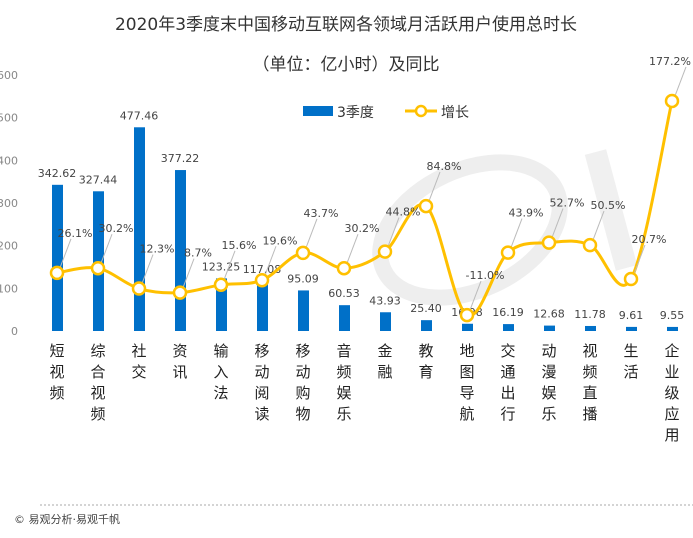 The height and width of the screenshot is (538, 693). I want to click on y-tick-label: 400, so click(9, 160).